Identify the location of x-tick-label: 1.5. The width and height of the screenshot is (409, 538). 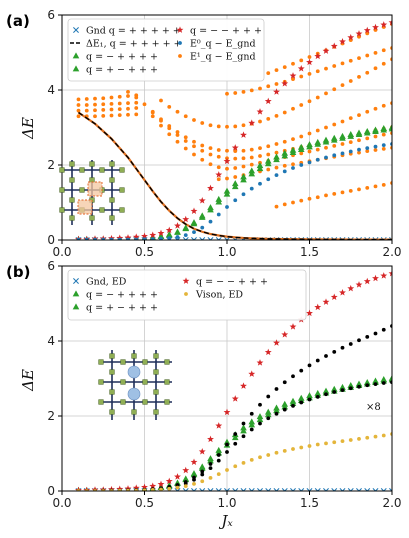
(309, 252).